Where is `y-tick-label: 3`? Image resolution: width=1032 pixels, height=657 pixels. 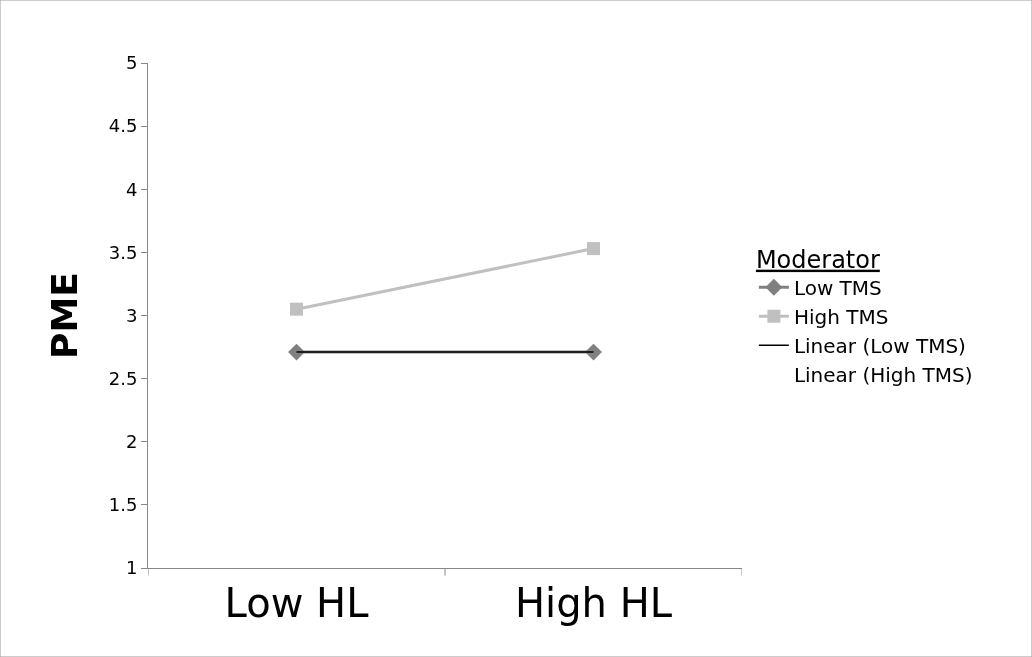 y-tick-label: 3 is located at coordinates (131, 315).